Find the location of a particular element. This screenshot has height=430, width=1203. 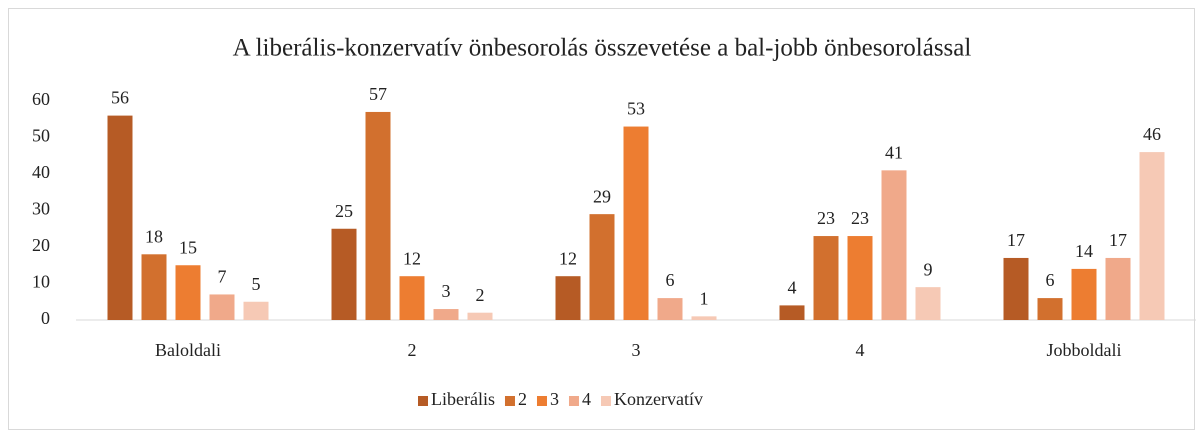

x-tick-label: 4 is located at coordinates (860, 350).